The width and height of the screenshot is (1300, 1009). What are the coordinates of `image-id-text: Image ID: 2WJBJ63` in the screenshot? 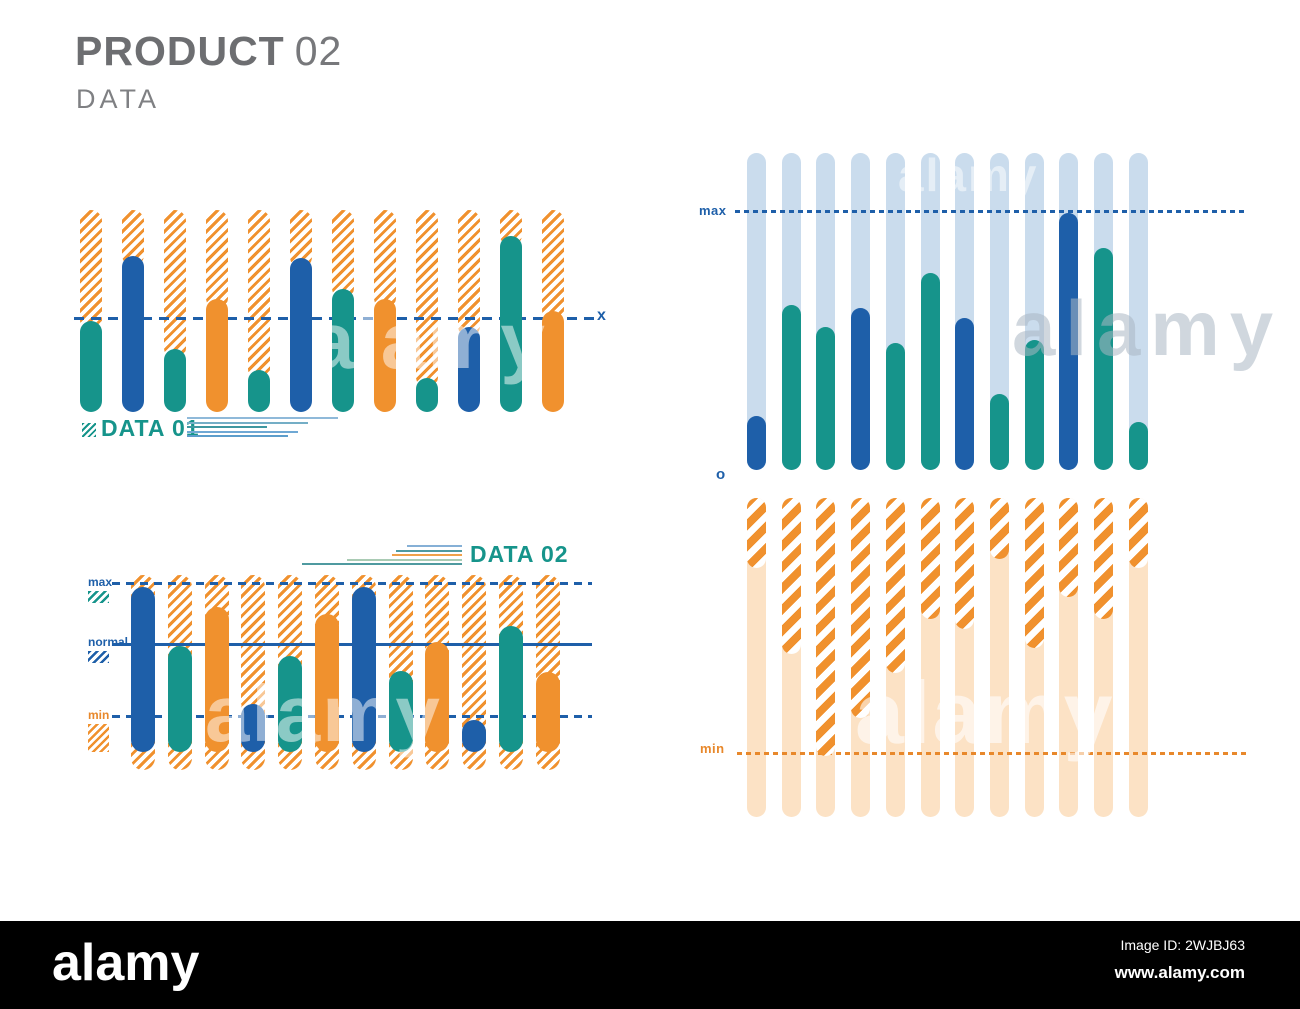 It's located at (1183, 945).